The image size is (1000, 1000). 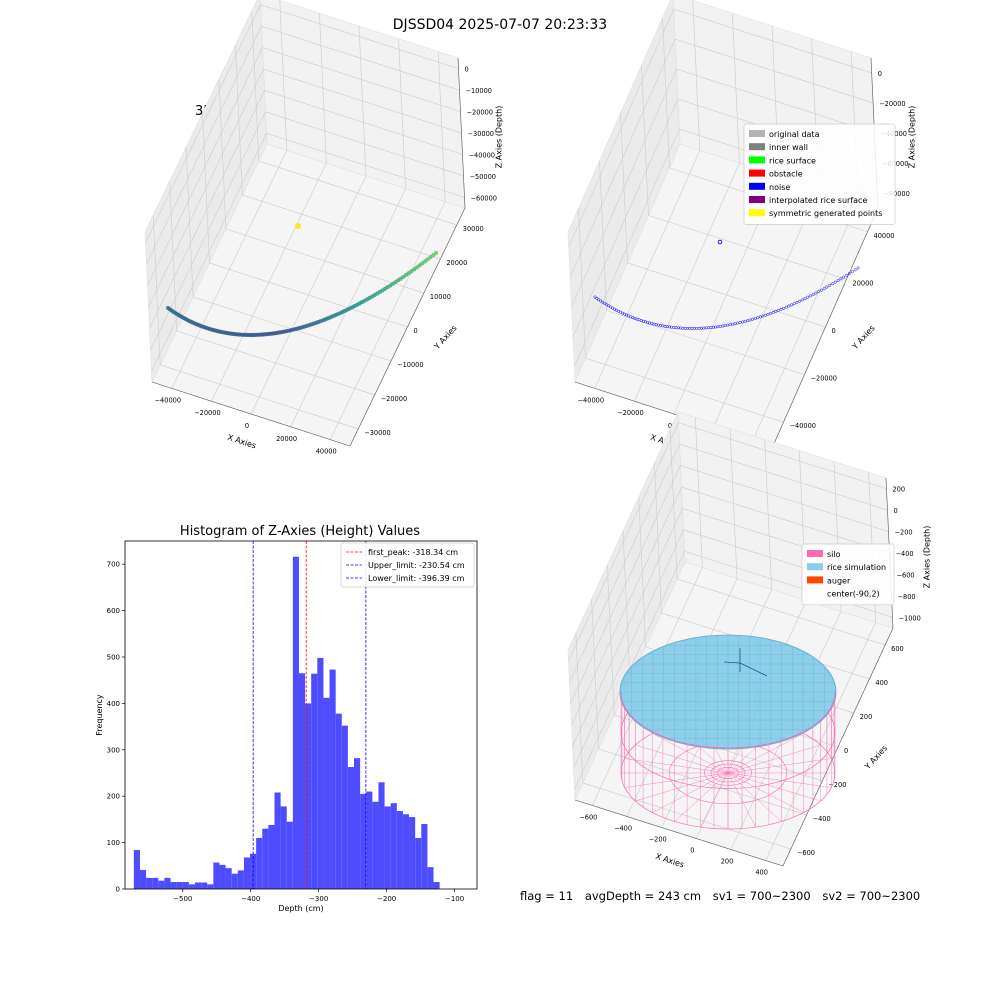 What do you see at coordinates (168, 400) in the screenshot?
I see `x-tick-label: −40000` at bounding box center [168, 400].